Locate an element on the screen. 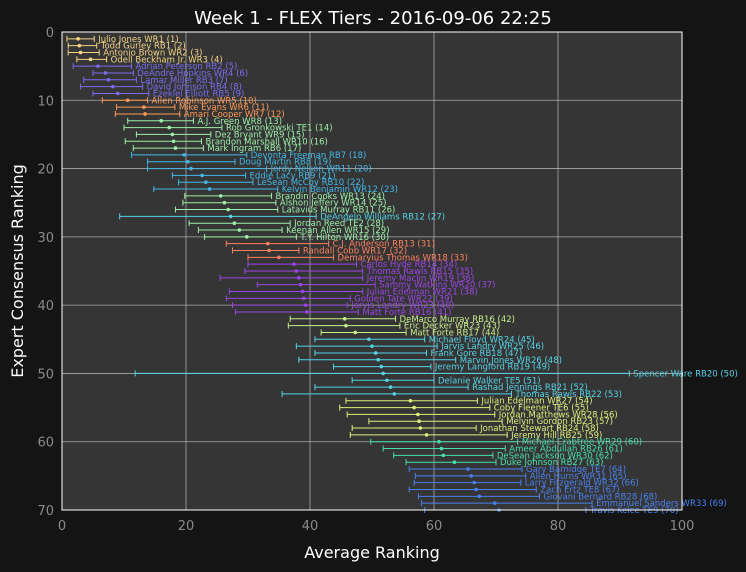 The image size is (746, 572). data-point: David Johnson RB4 (8) is located at coordinates (161, 88).